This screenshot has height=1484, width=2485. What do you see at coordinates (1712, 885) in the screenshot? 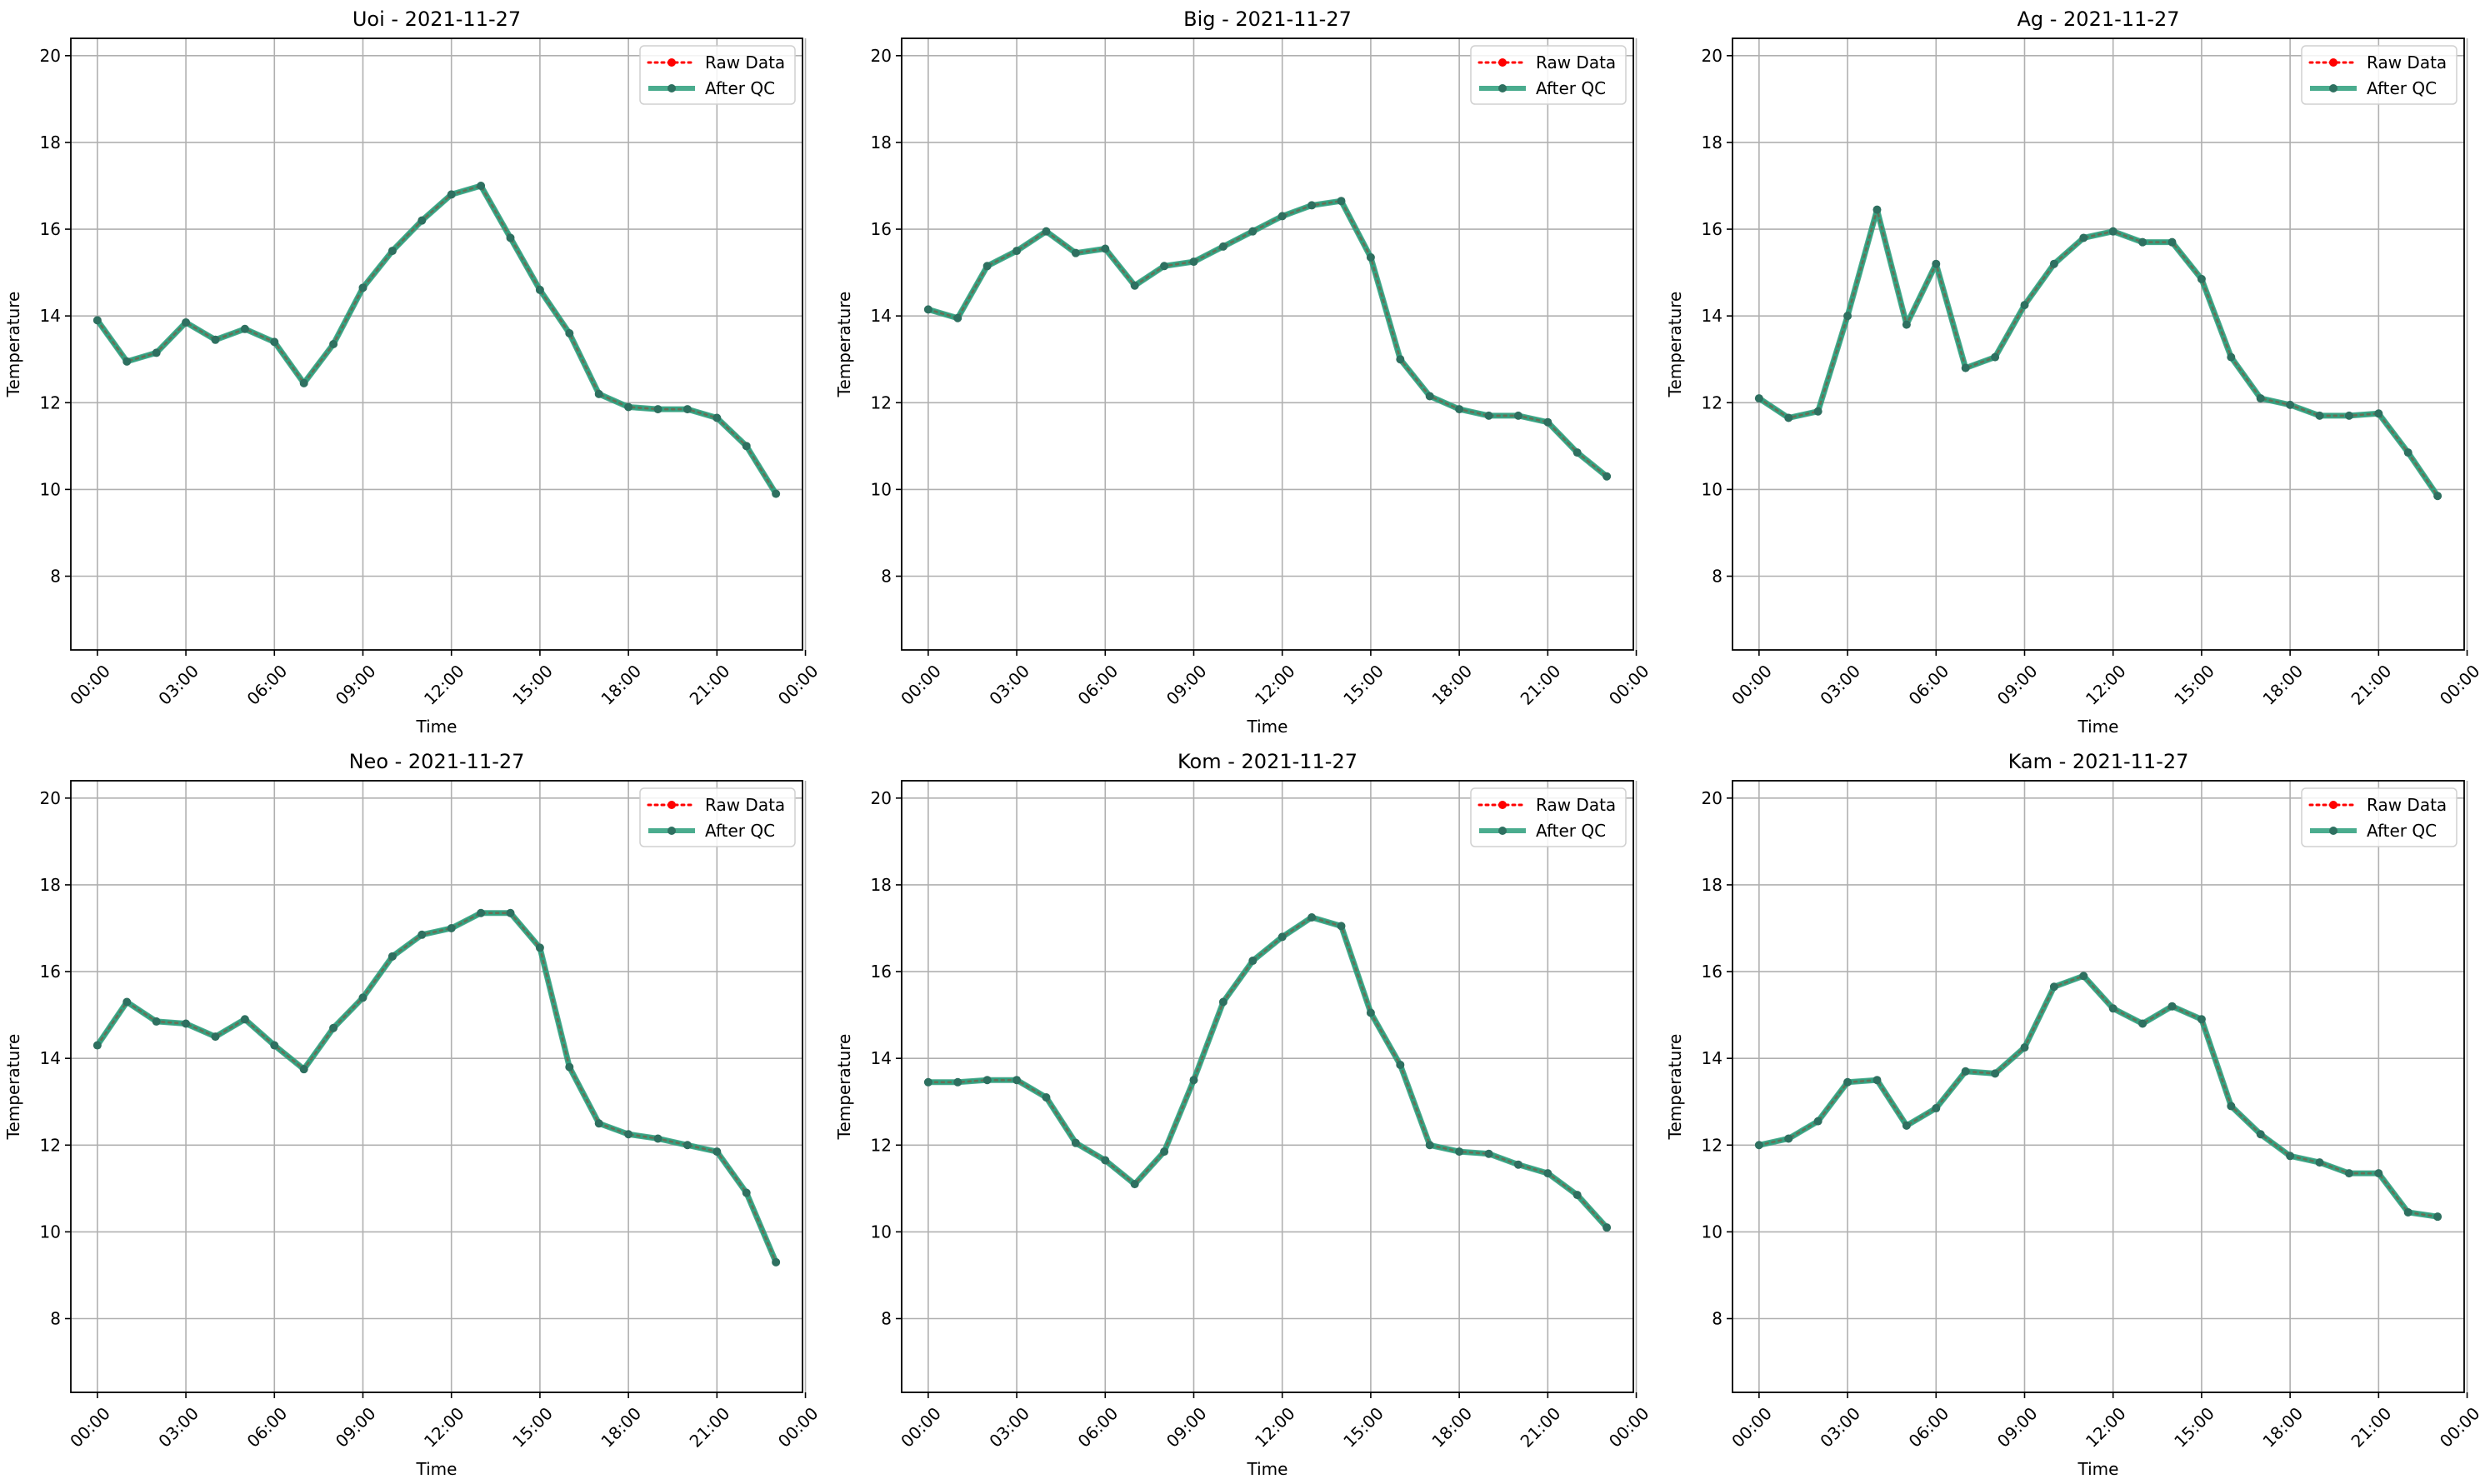
I see `y-tick-label: 18` at bounding box center [1712, 885].